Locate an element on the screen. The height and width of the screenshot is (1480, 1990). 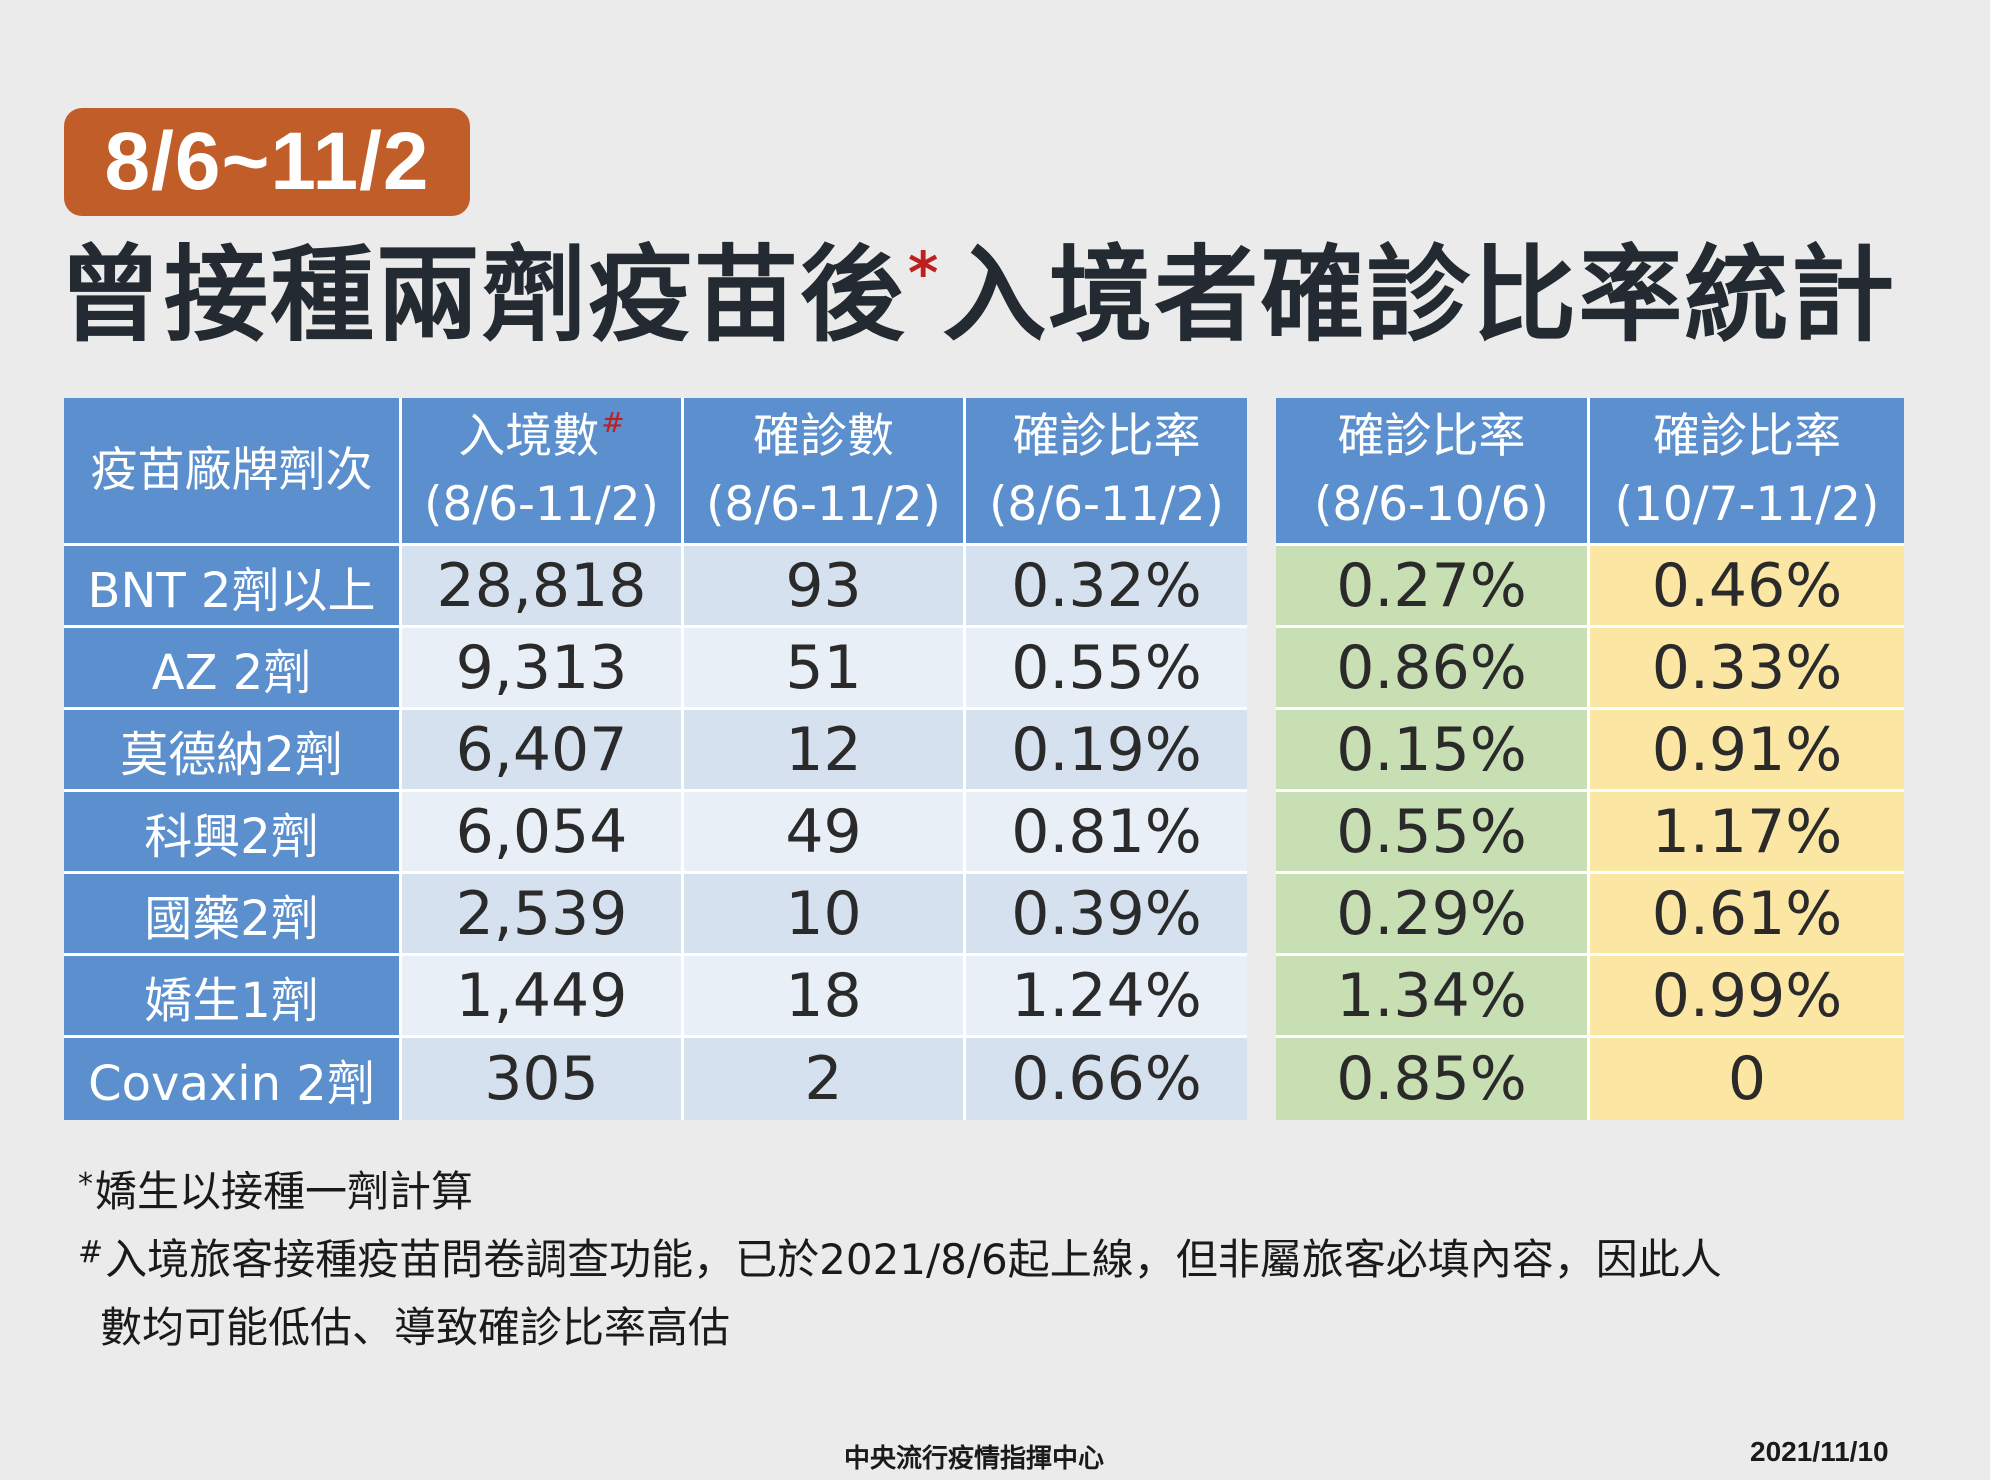
cell-brand: 科興2劑 is located at coordinates (233, 833).